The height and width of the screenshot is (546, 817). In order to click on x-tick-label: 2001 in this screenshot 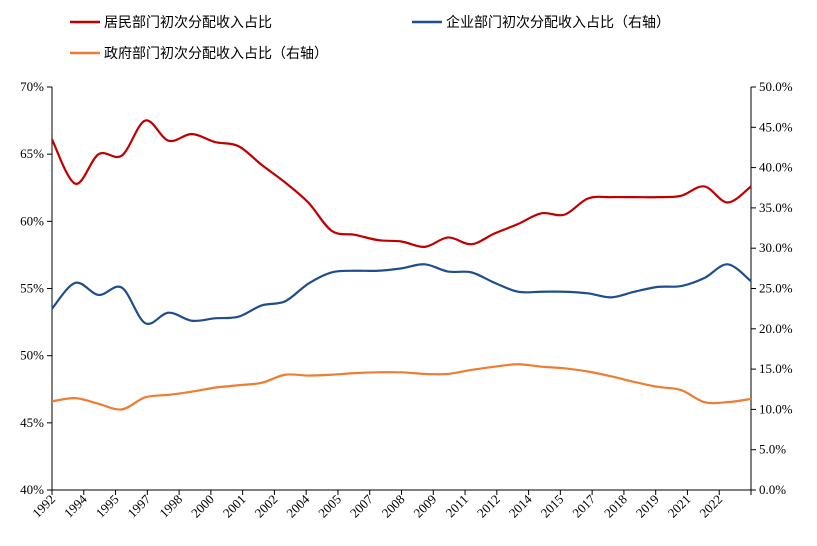, I will do `click(234, 506)`.